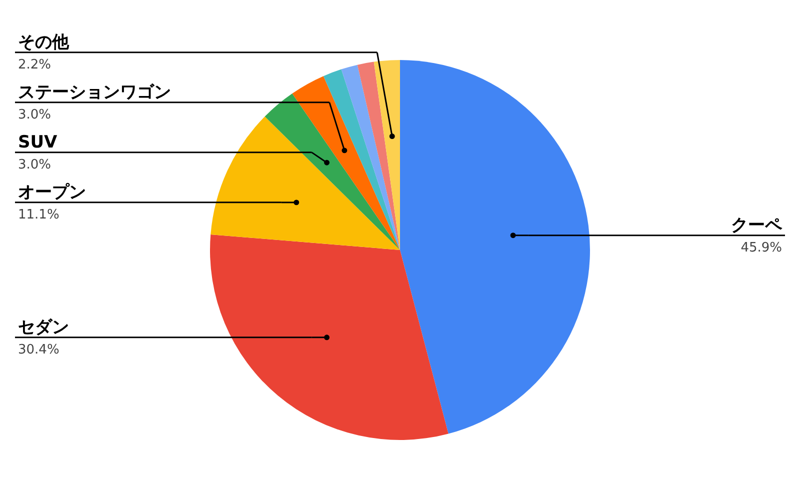  What do you see at coordinates (761, 248) in the screenshot?
I see `data-label: 45.9%` at bounding box center [761, 248].